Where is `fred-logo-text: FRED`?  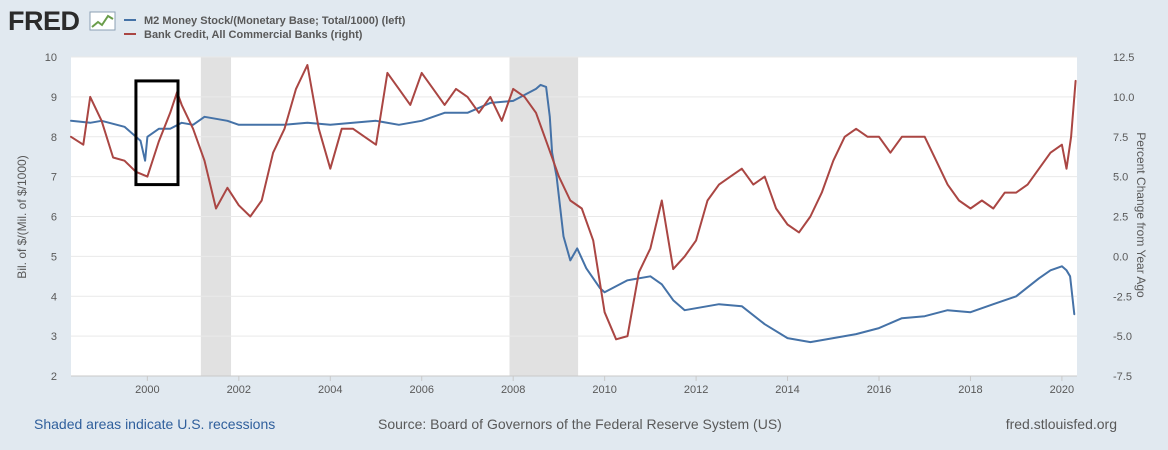
fred-logo-text: FRED is located at coordinates (44, 21).